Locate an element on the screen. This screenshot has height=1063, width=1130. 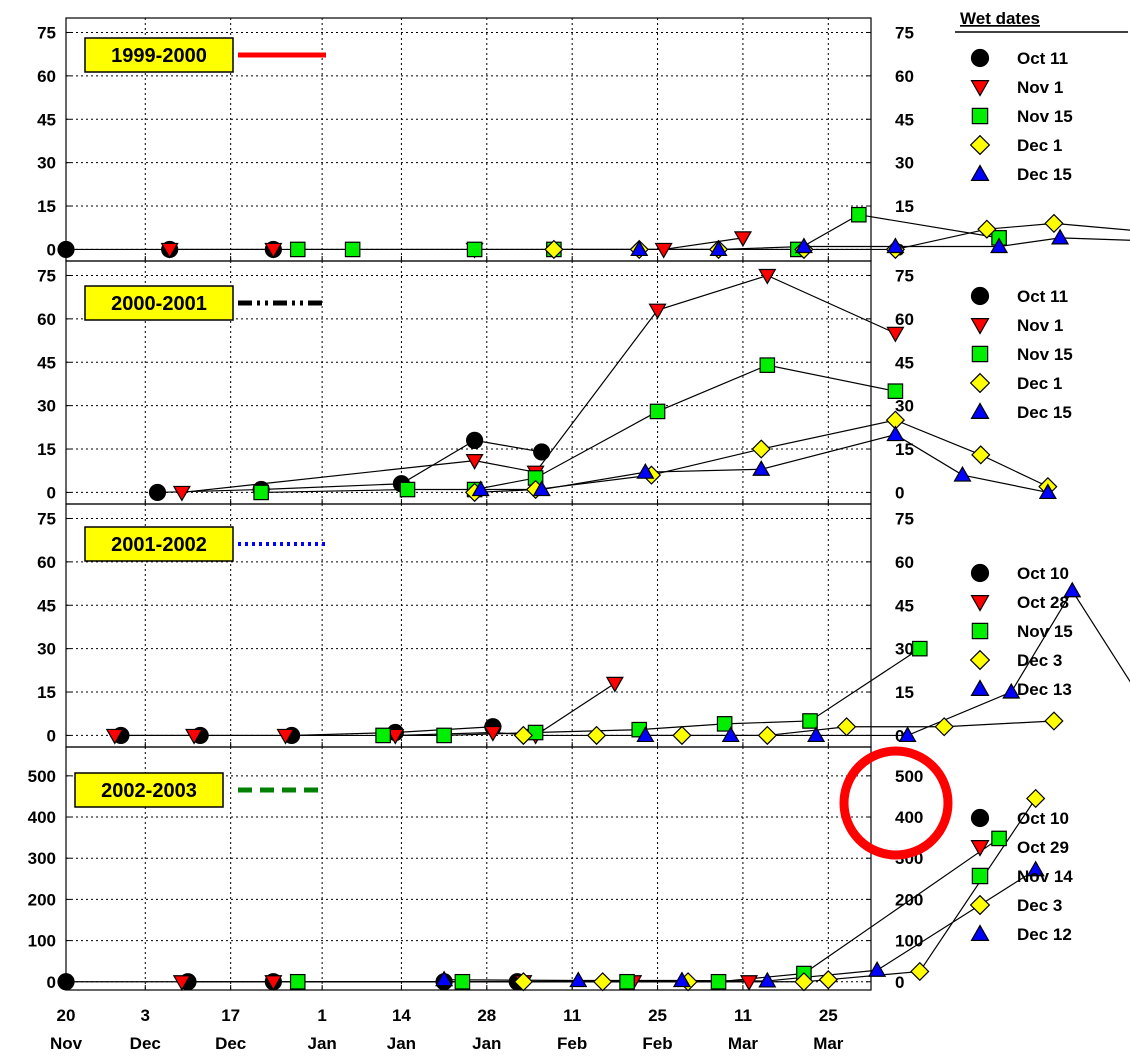
y-tick-label-left: 15 is located at coordinates (46, 206).